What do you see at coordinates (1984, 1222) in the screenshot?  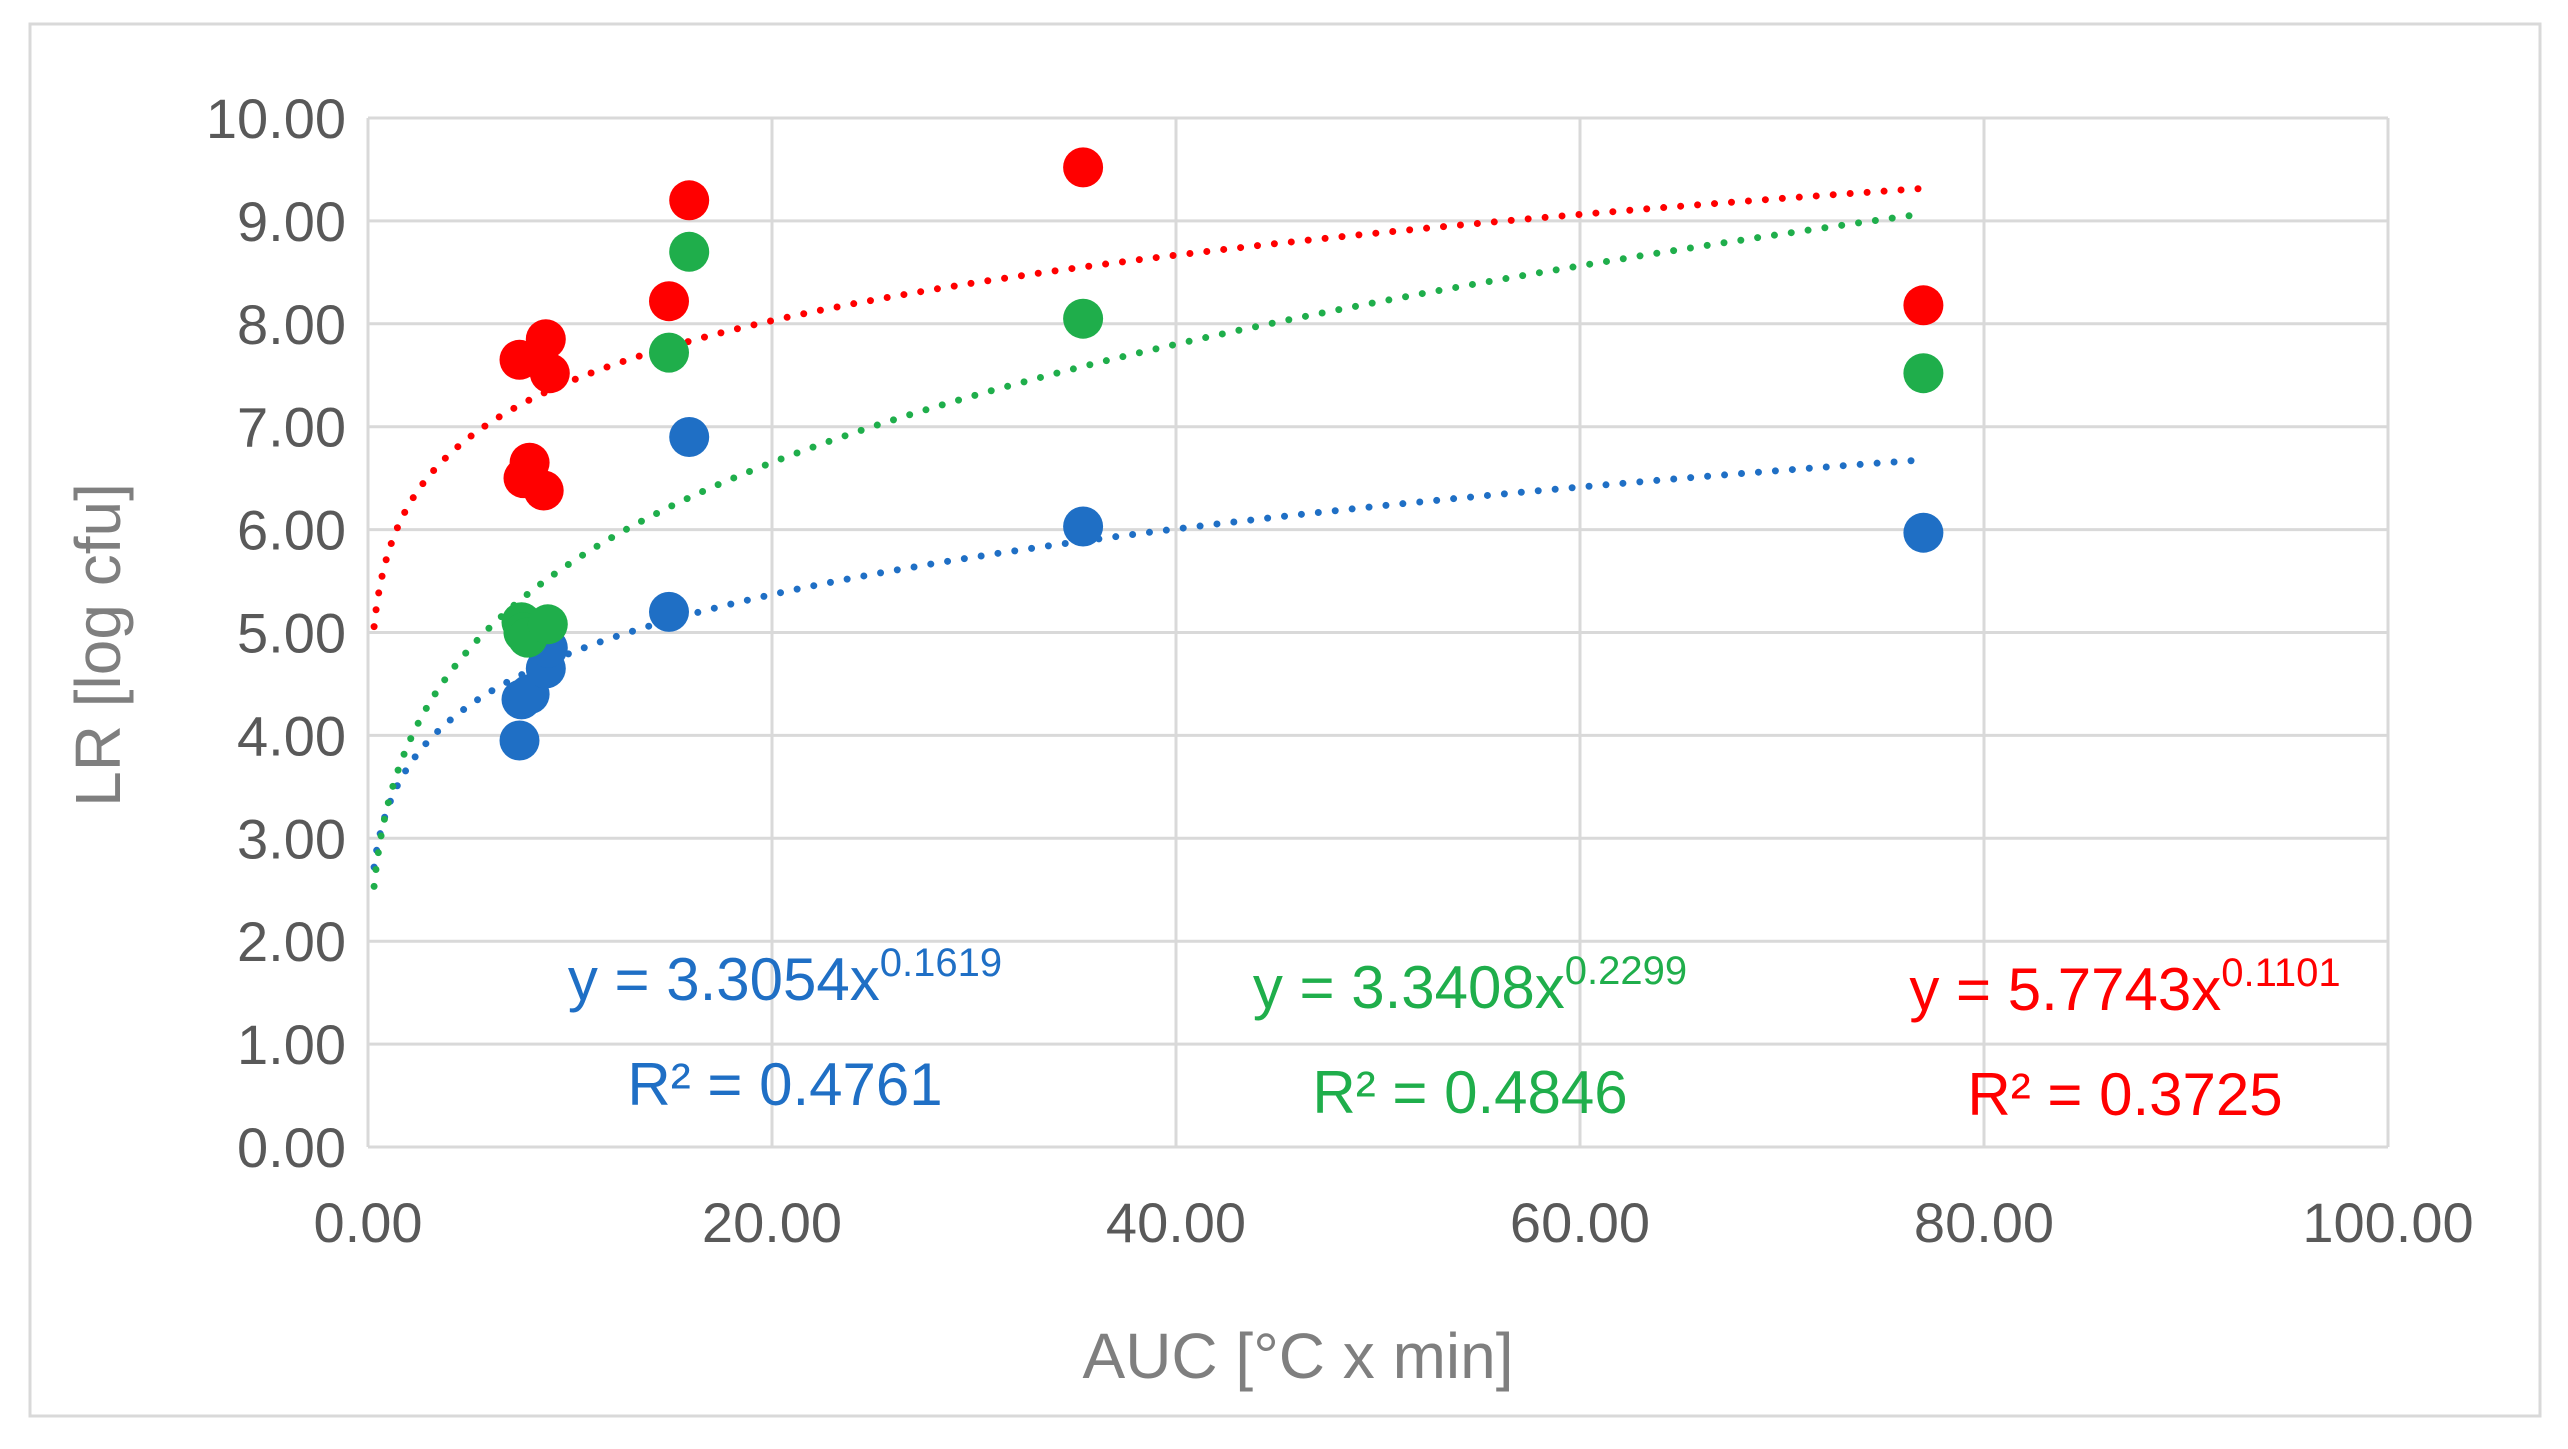 I see `x-tick-label: 80.00` at bounding box center [1984, 1222].